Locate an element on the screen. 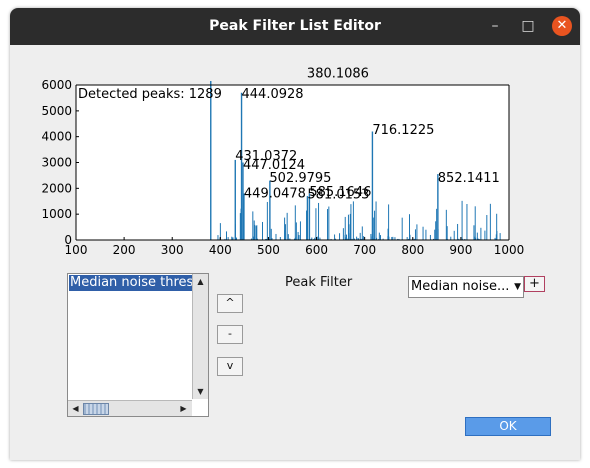 This screenshot has height=468, width=590. remove-button: - is located at coordinates (230, 334).